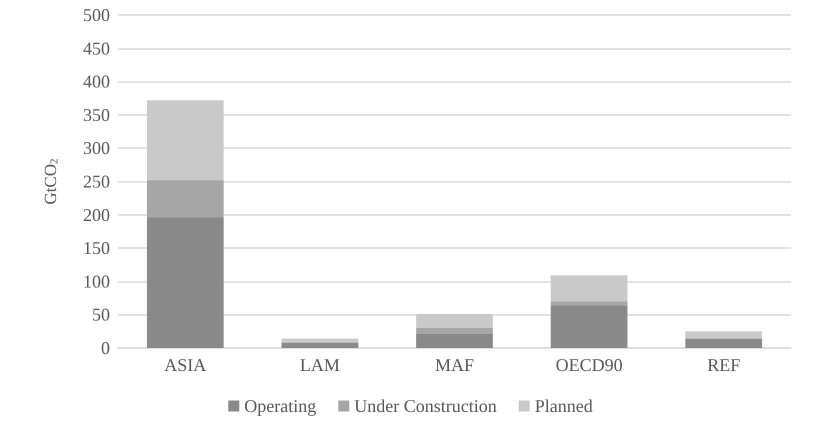  I want to click on legend-label: Operating, so click(280, 406).